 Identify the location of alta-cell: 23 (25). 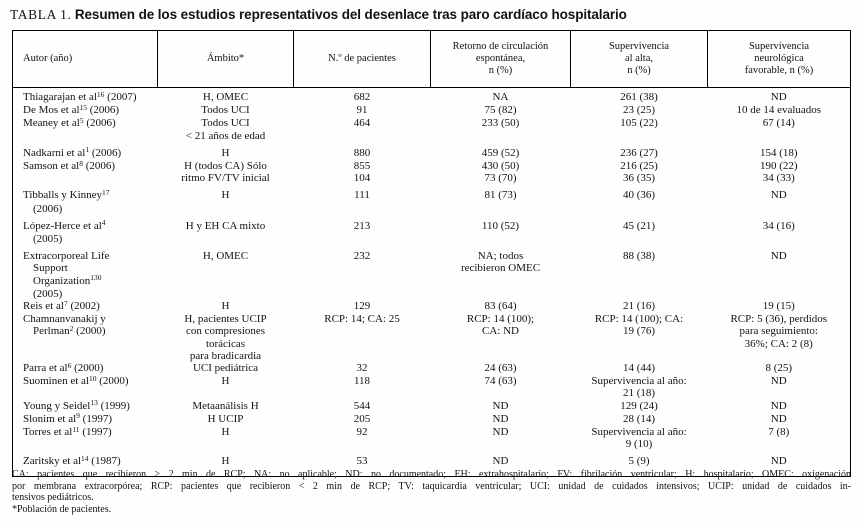
(639, 110).